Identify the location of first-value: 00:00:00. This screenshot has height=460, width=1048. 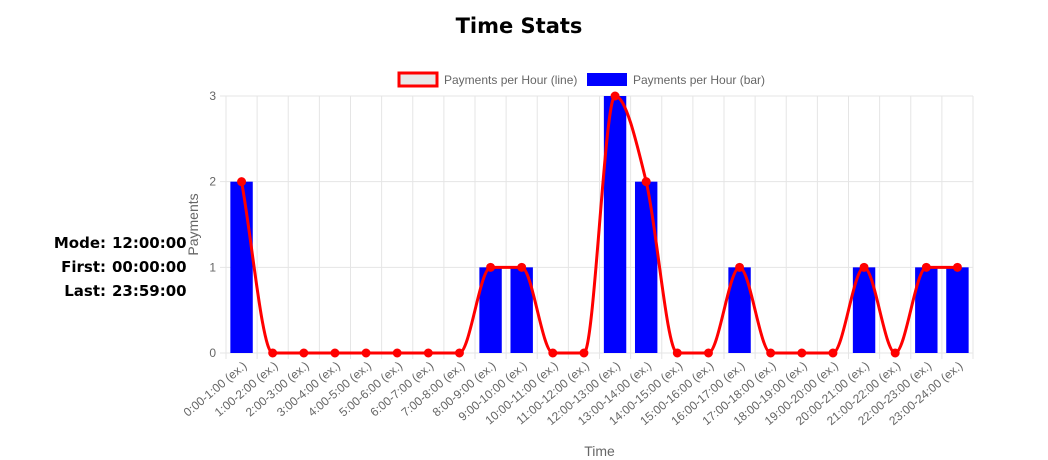
(149, 267).